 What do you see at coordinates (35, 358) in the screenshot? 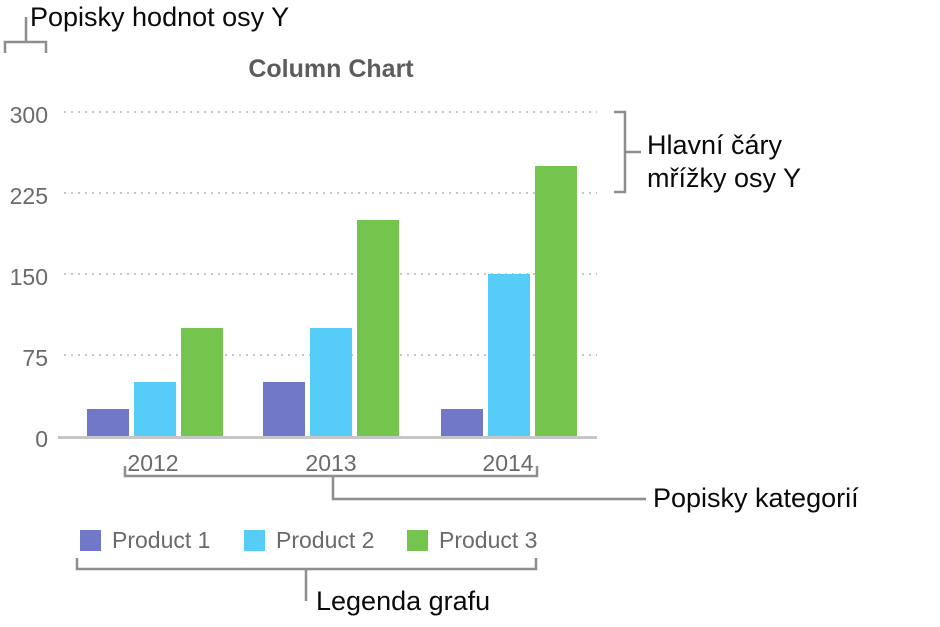
I see `y-tick-75: 75` at bounding box center [35, 358].